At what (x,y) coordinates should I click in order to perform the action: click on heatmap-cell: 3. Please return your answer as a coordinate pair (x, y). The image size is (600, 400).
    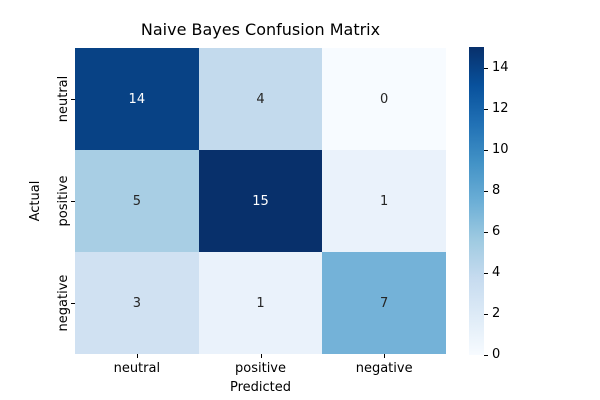
    Looking at the image, I should click on (137, 303).